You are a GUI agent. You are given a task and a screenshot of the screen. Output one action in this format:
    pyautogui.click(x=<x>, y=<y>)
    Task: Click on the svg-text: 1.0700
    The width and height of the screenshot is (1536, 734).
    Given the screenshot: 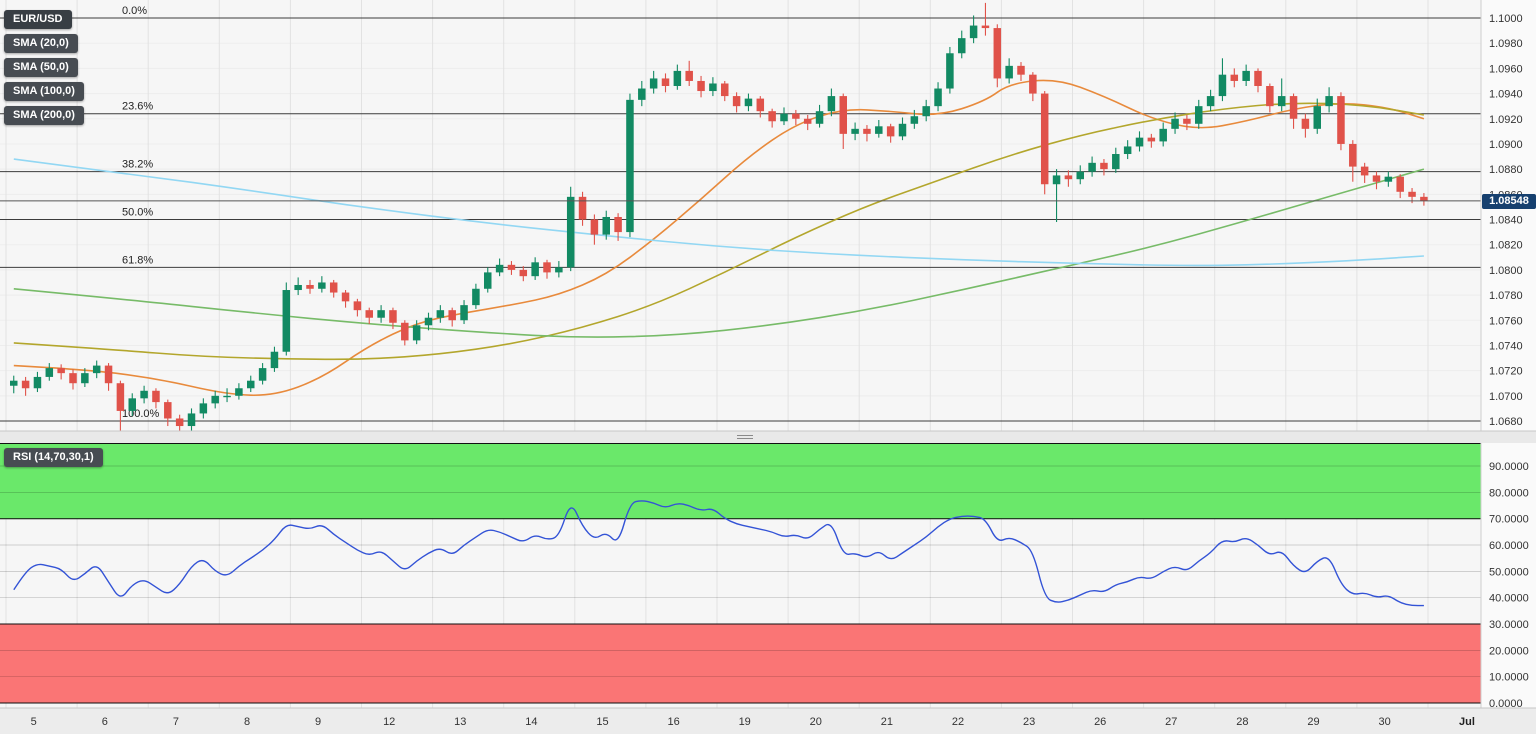 What is the action you would take?
    pyautogui.click(x=1506, y=397)
    